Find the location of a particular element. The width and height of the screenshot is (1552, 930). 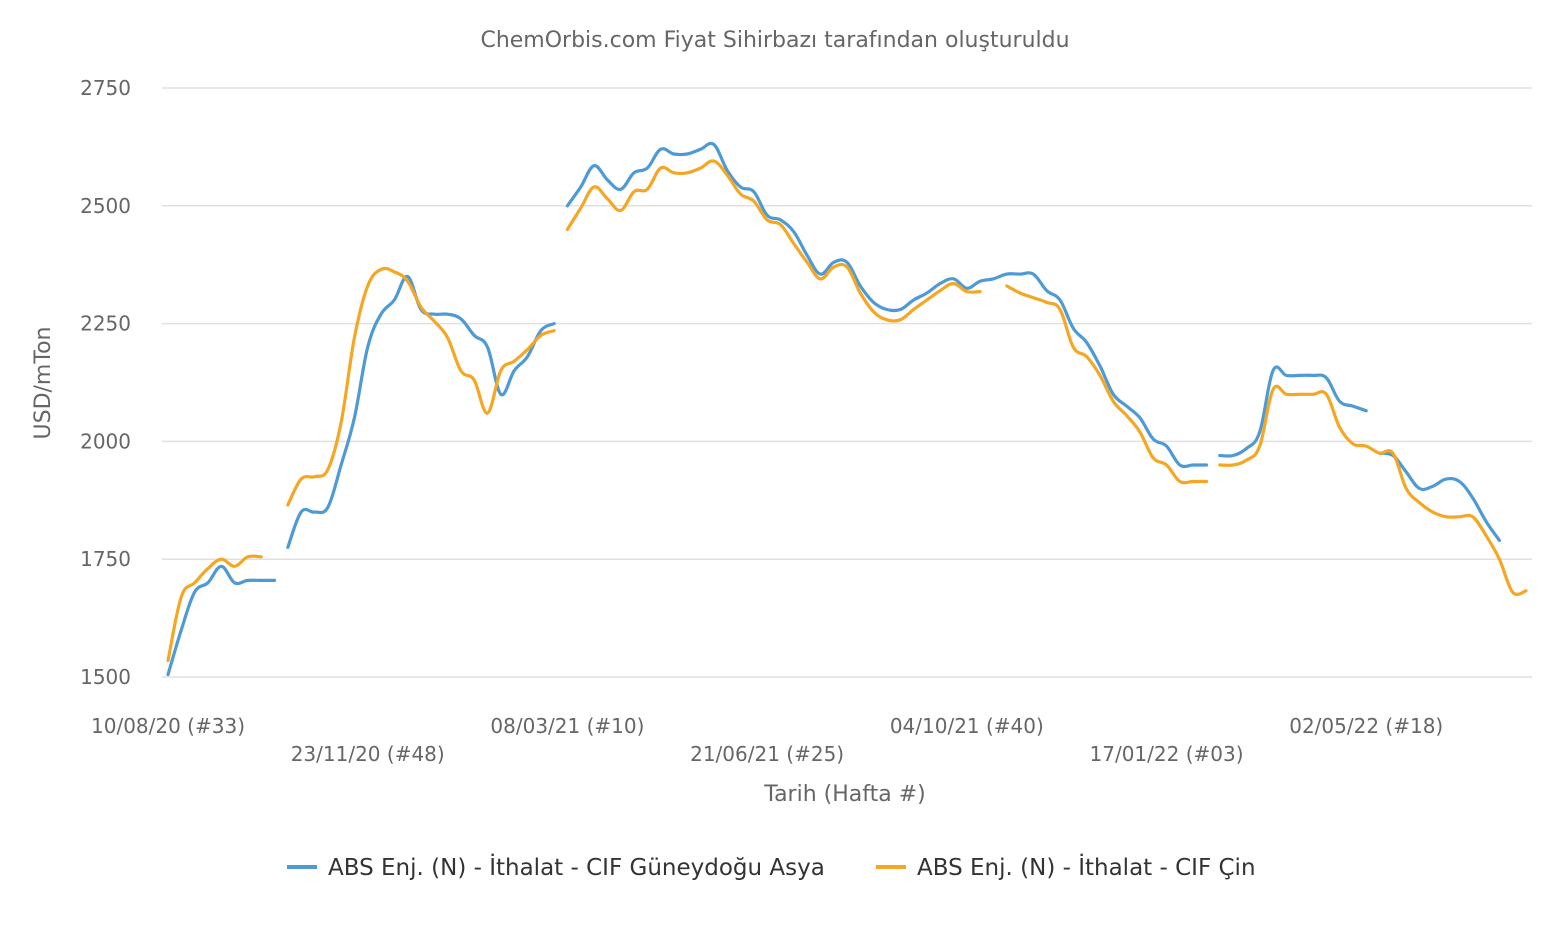

y-tick-label: 1750 is located at coordinates (105, 559).